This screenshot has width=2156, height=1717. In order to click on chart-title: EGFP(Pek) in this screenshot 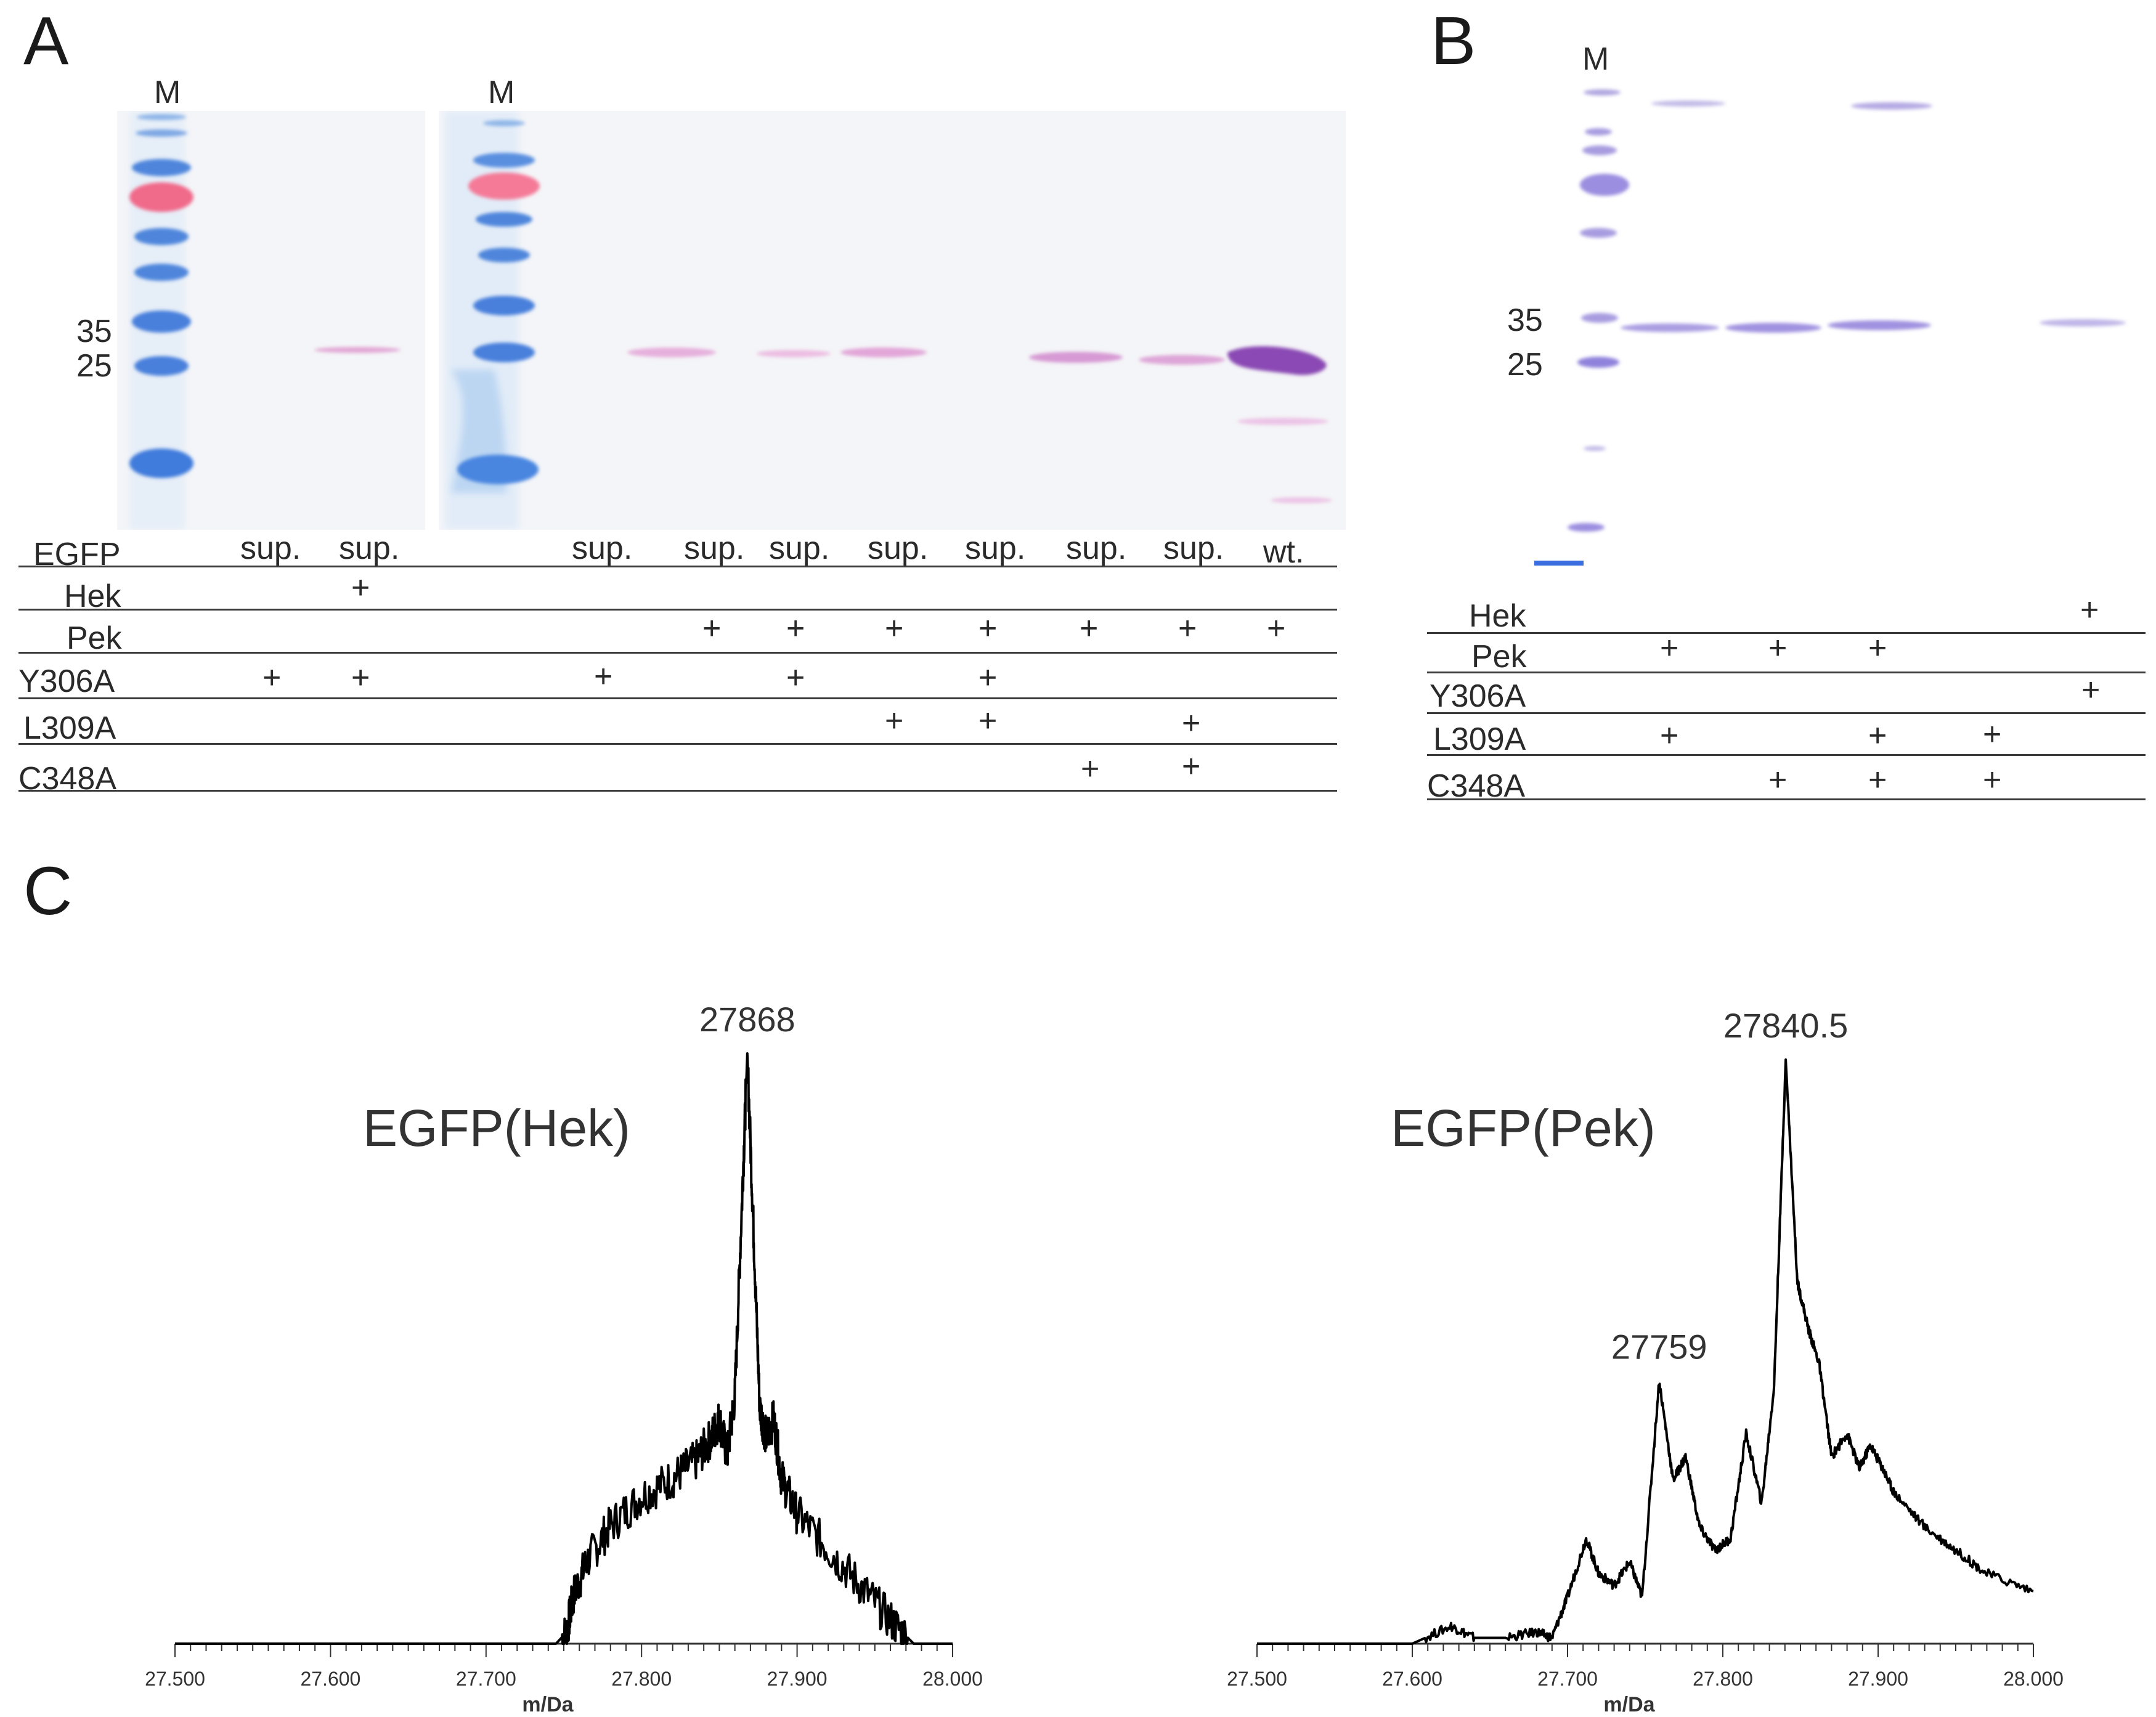, I will do `click(1523, 1128)`.